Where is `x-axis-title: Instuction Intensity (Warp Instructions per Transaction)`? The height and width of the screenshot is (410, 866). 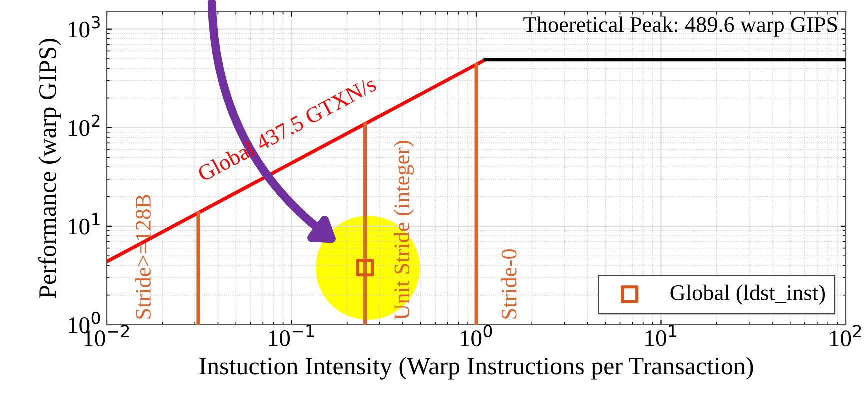
x-axis-title: Instuction Intensity (Warp Instructions per Transaction) is located at coordinates (477, 368).